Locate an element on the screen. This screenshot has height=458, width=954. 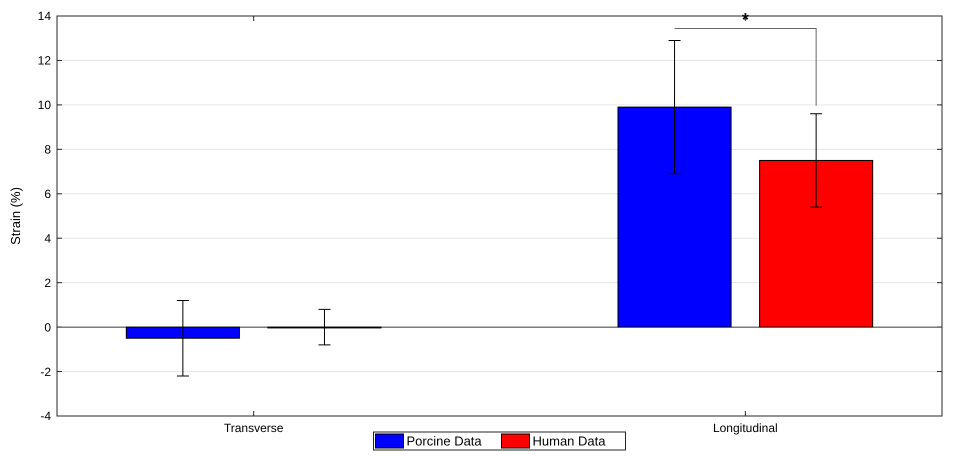
y-tick-label: 6 is located at coordinates (48, 193).